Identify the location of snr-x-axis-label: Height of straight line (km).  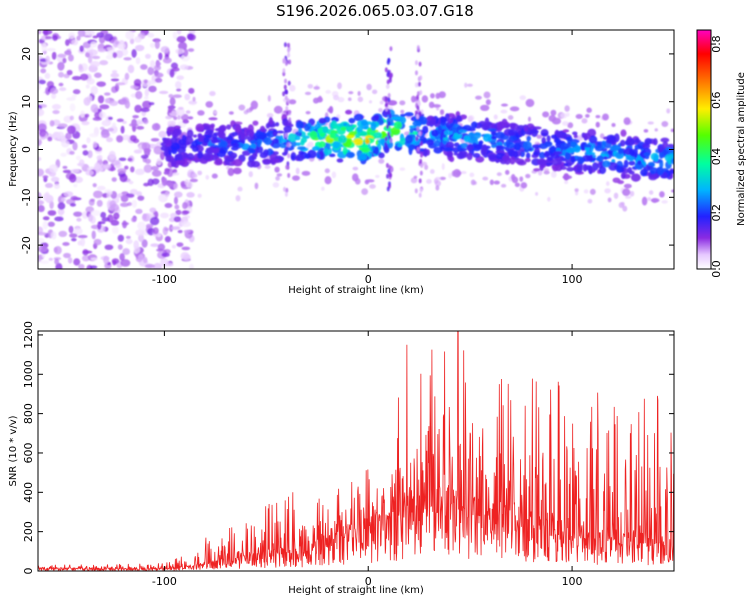
(356, 590).